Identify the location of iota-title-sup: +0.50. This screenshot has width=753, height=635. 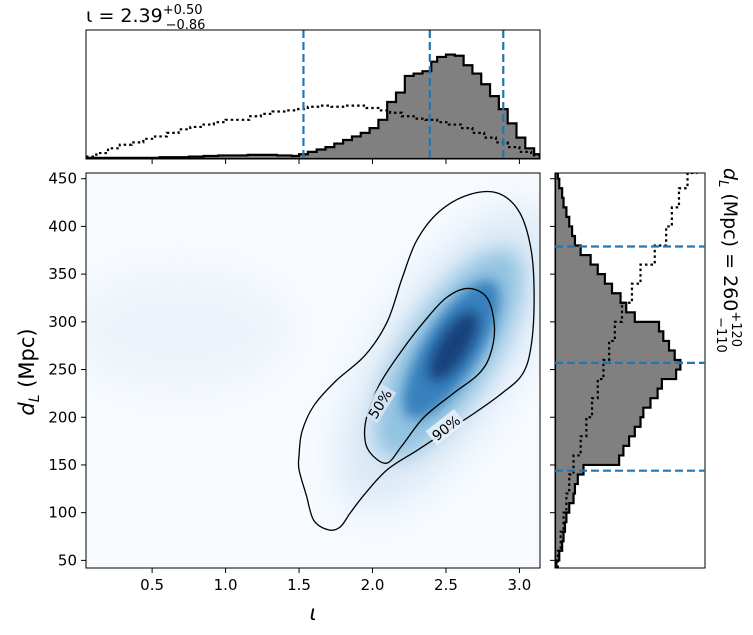
(183, 10).